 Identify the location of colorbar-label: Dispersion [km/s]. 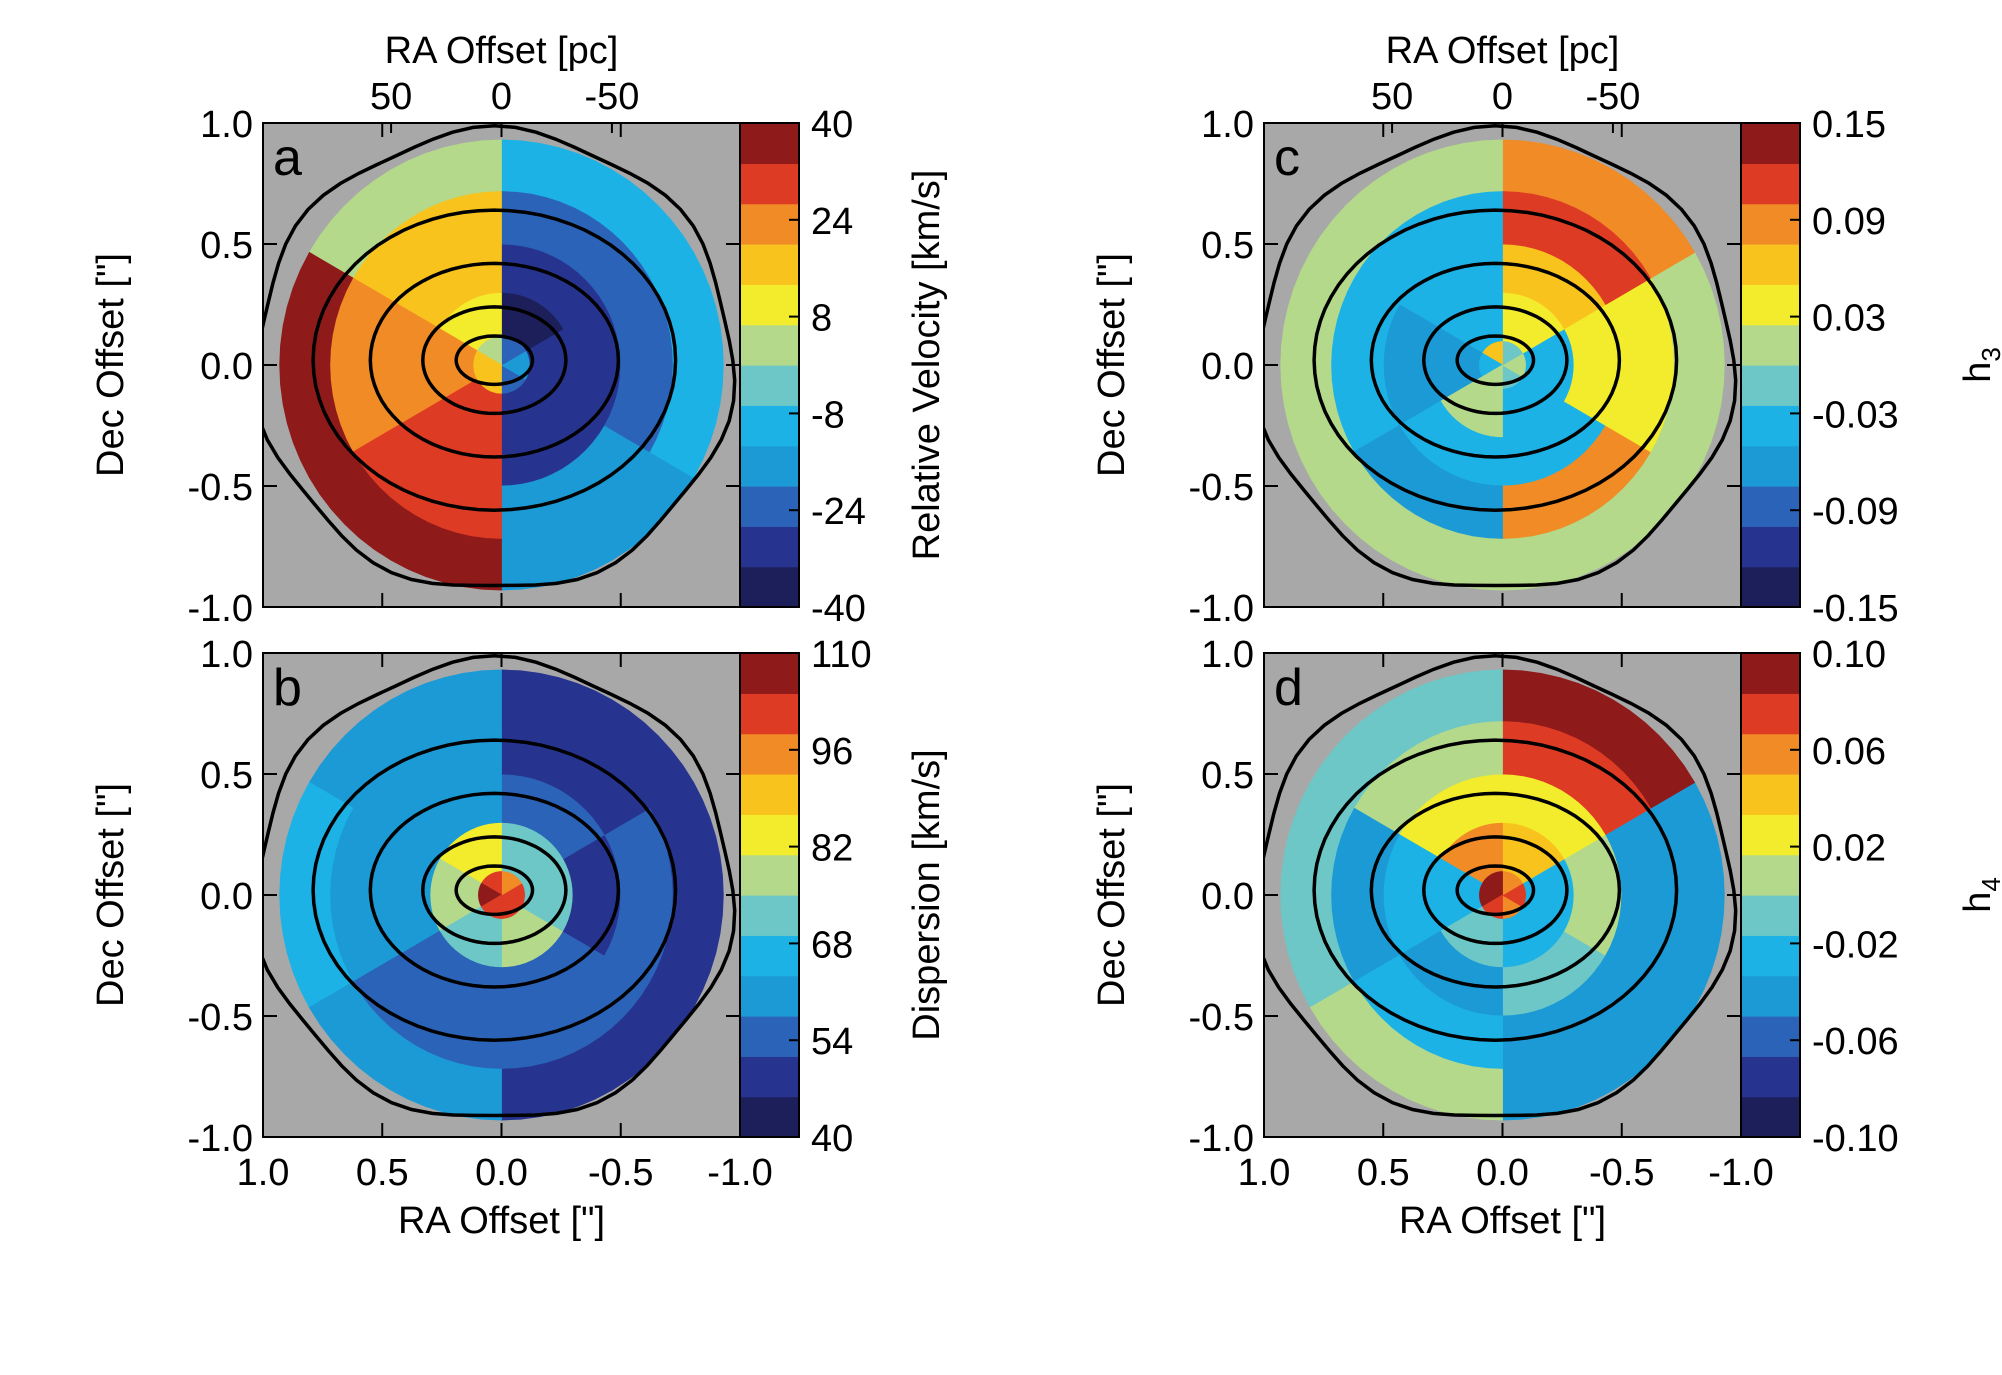
(927, 894).